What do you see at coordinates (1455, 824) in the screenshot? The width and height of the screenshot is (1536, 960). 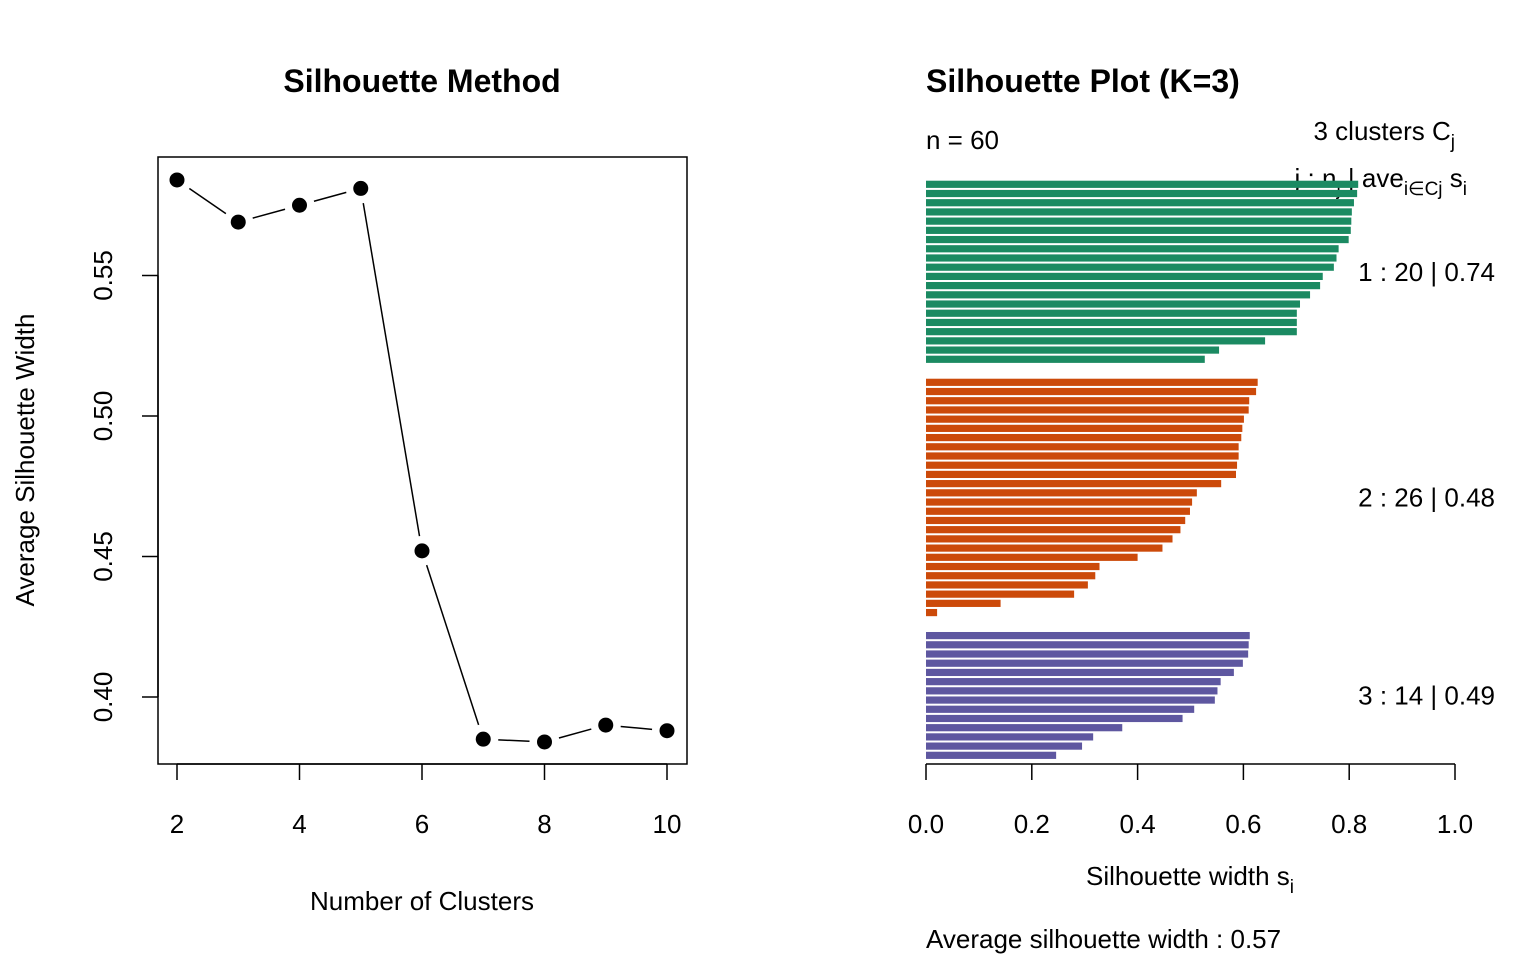 I see `x-tick-label: 1.0` at bounding box center [1455, 824].